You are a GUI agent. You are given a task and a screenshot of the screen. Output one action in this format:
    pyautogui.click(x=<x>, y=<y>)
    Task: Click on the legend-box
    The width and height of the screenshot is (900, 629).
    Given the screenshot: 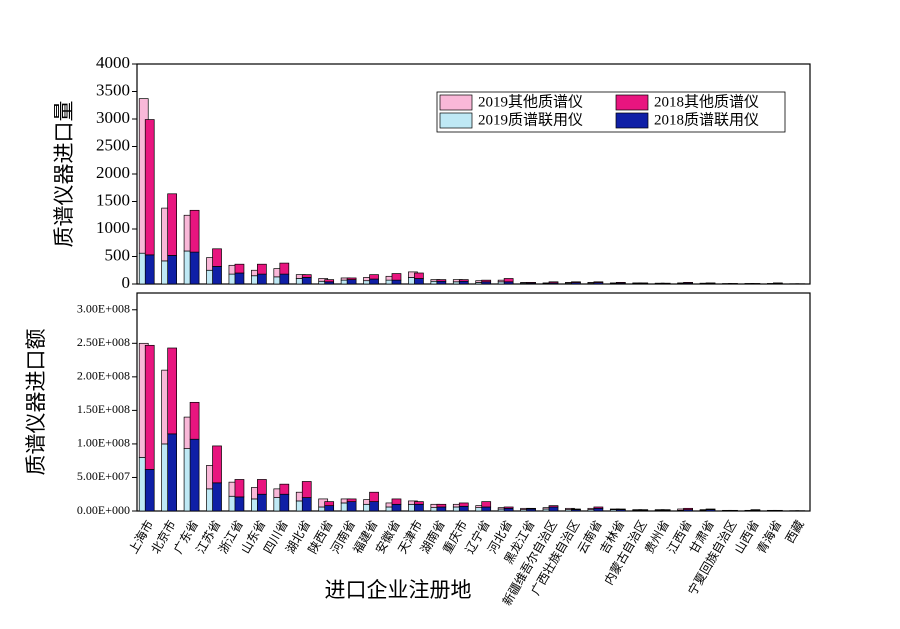 What is the action you would take?
    pyautogui.click(x=611, y=112)
    